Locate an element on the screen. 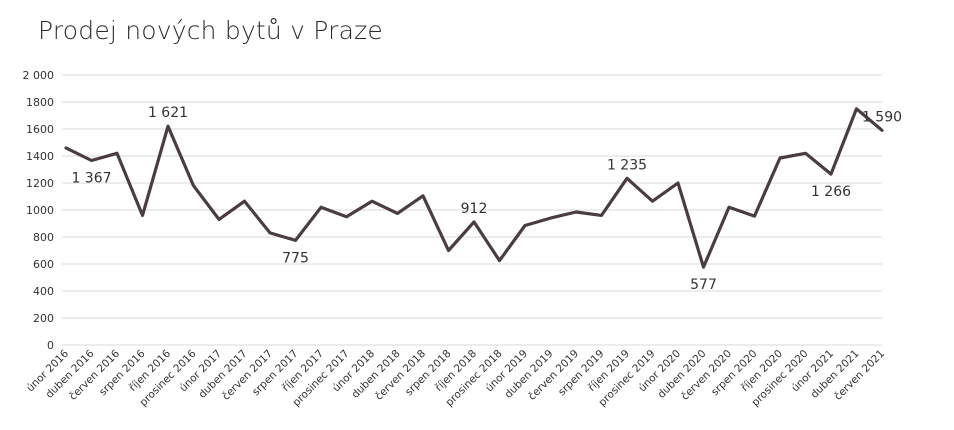 The image size is (954, 430). data-label: 775 is located at coordinates (295, 258).